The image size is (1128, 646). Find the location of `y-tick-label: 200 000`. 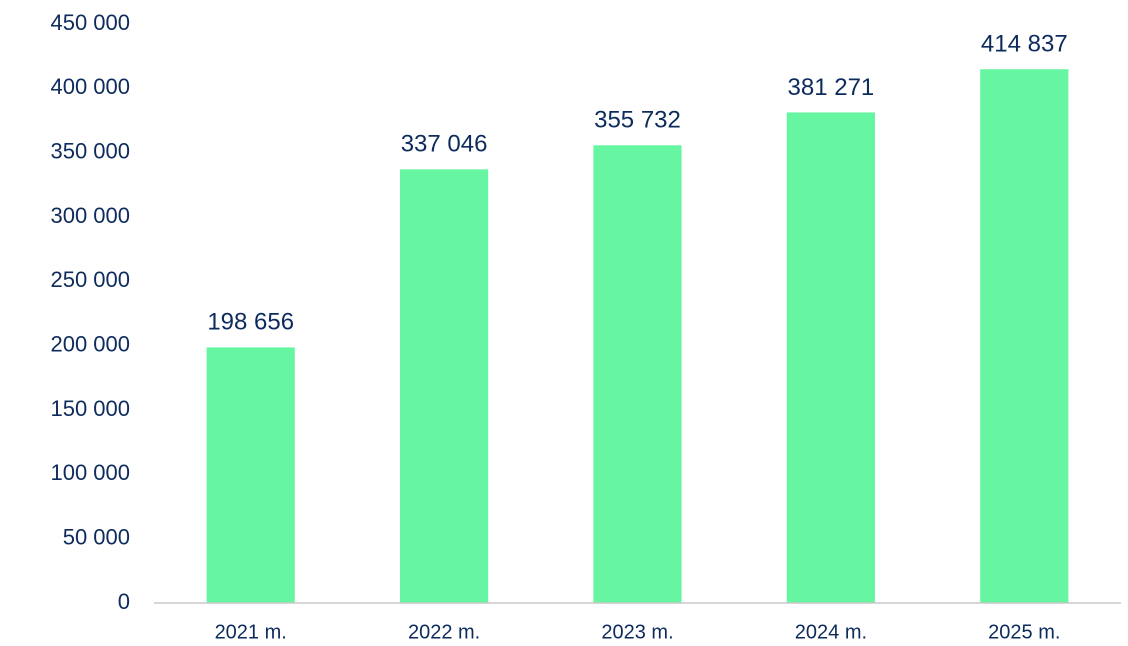

y-tick-label: 200 000 is located at coordinates (90, 343).